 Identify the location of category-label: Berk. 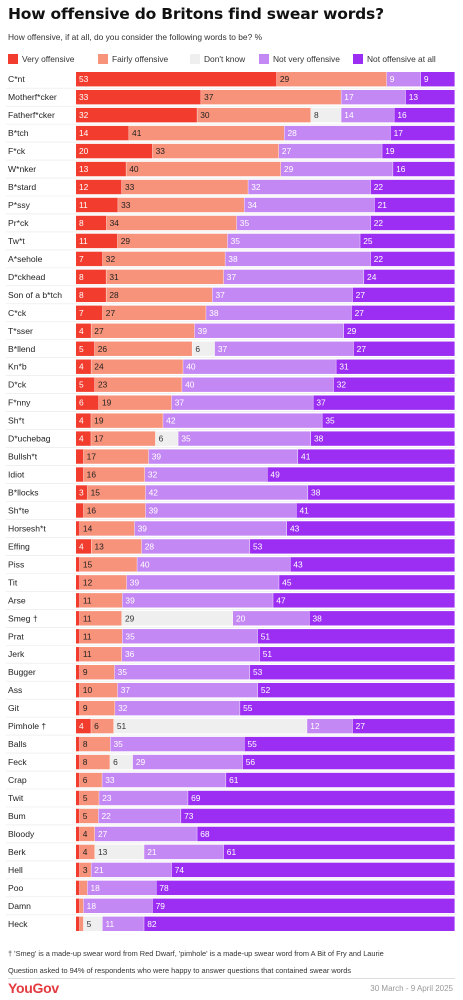
(17, 852).